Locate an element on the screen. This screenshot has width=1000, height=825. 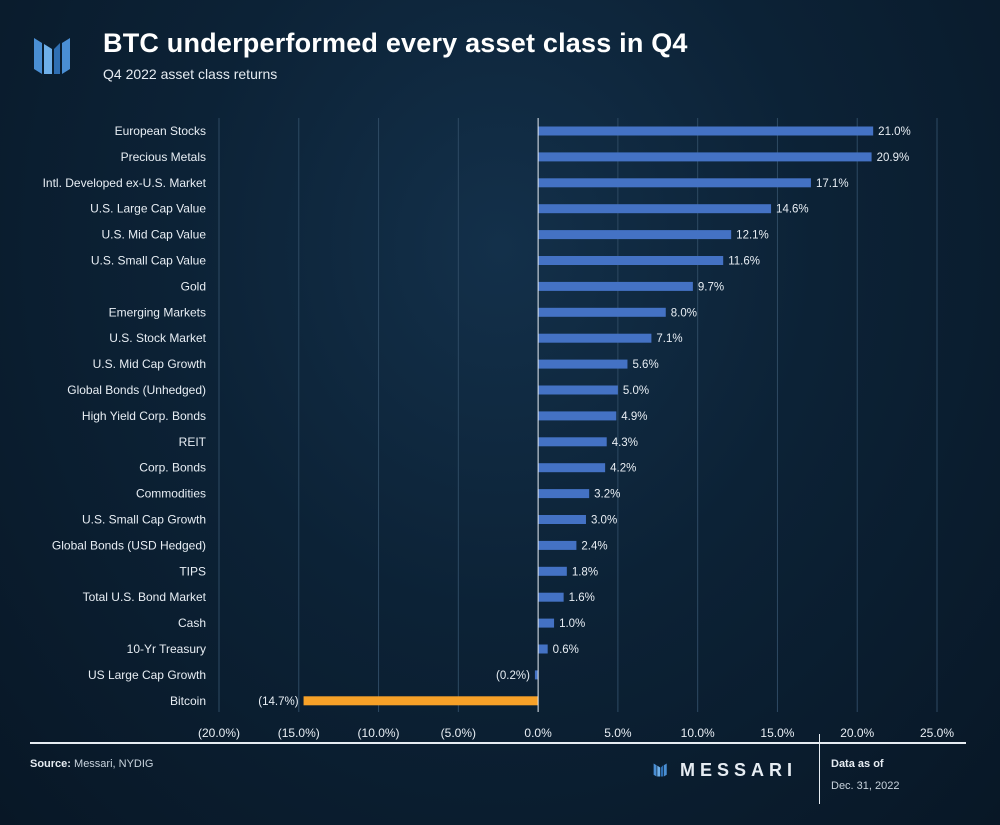
data-label: 12.1% is located at coordinates (752, 236).